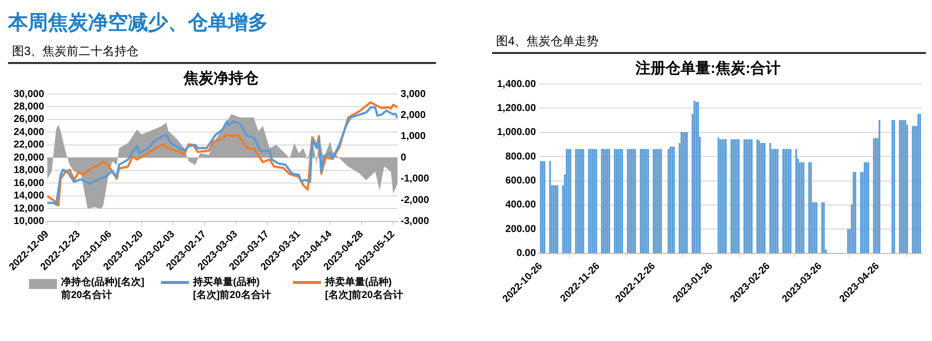  I want to click on y-tick-label: 200.00, so click(520, 229).